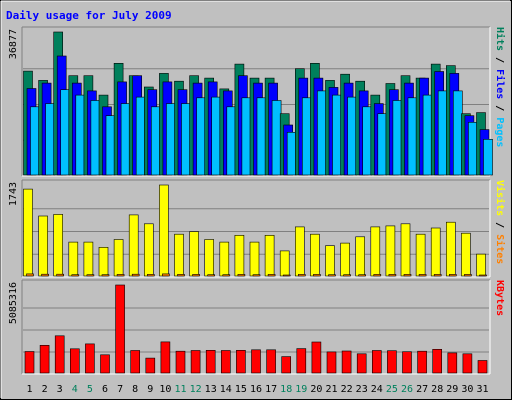 This screenshot has height=400, width=512. Describe the element at coordinates (89, 15) in the screenshot. I see `chart-title: Daily usage for July 2009` at that location.